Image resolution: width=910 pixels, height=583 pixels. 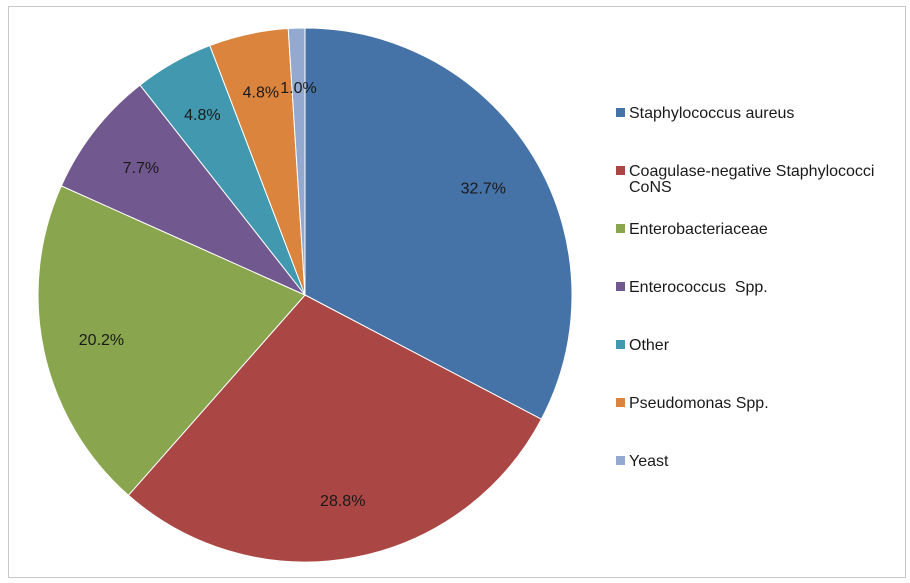 What do you see at coordinates (620, 286) in the screenshot?
I see `legend-swatch-enterococcus-spp` at bounding box center [620, 286].